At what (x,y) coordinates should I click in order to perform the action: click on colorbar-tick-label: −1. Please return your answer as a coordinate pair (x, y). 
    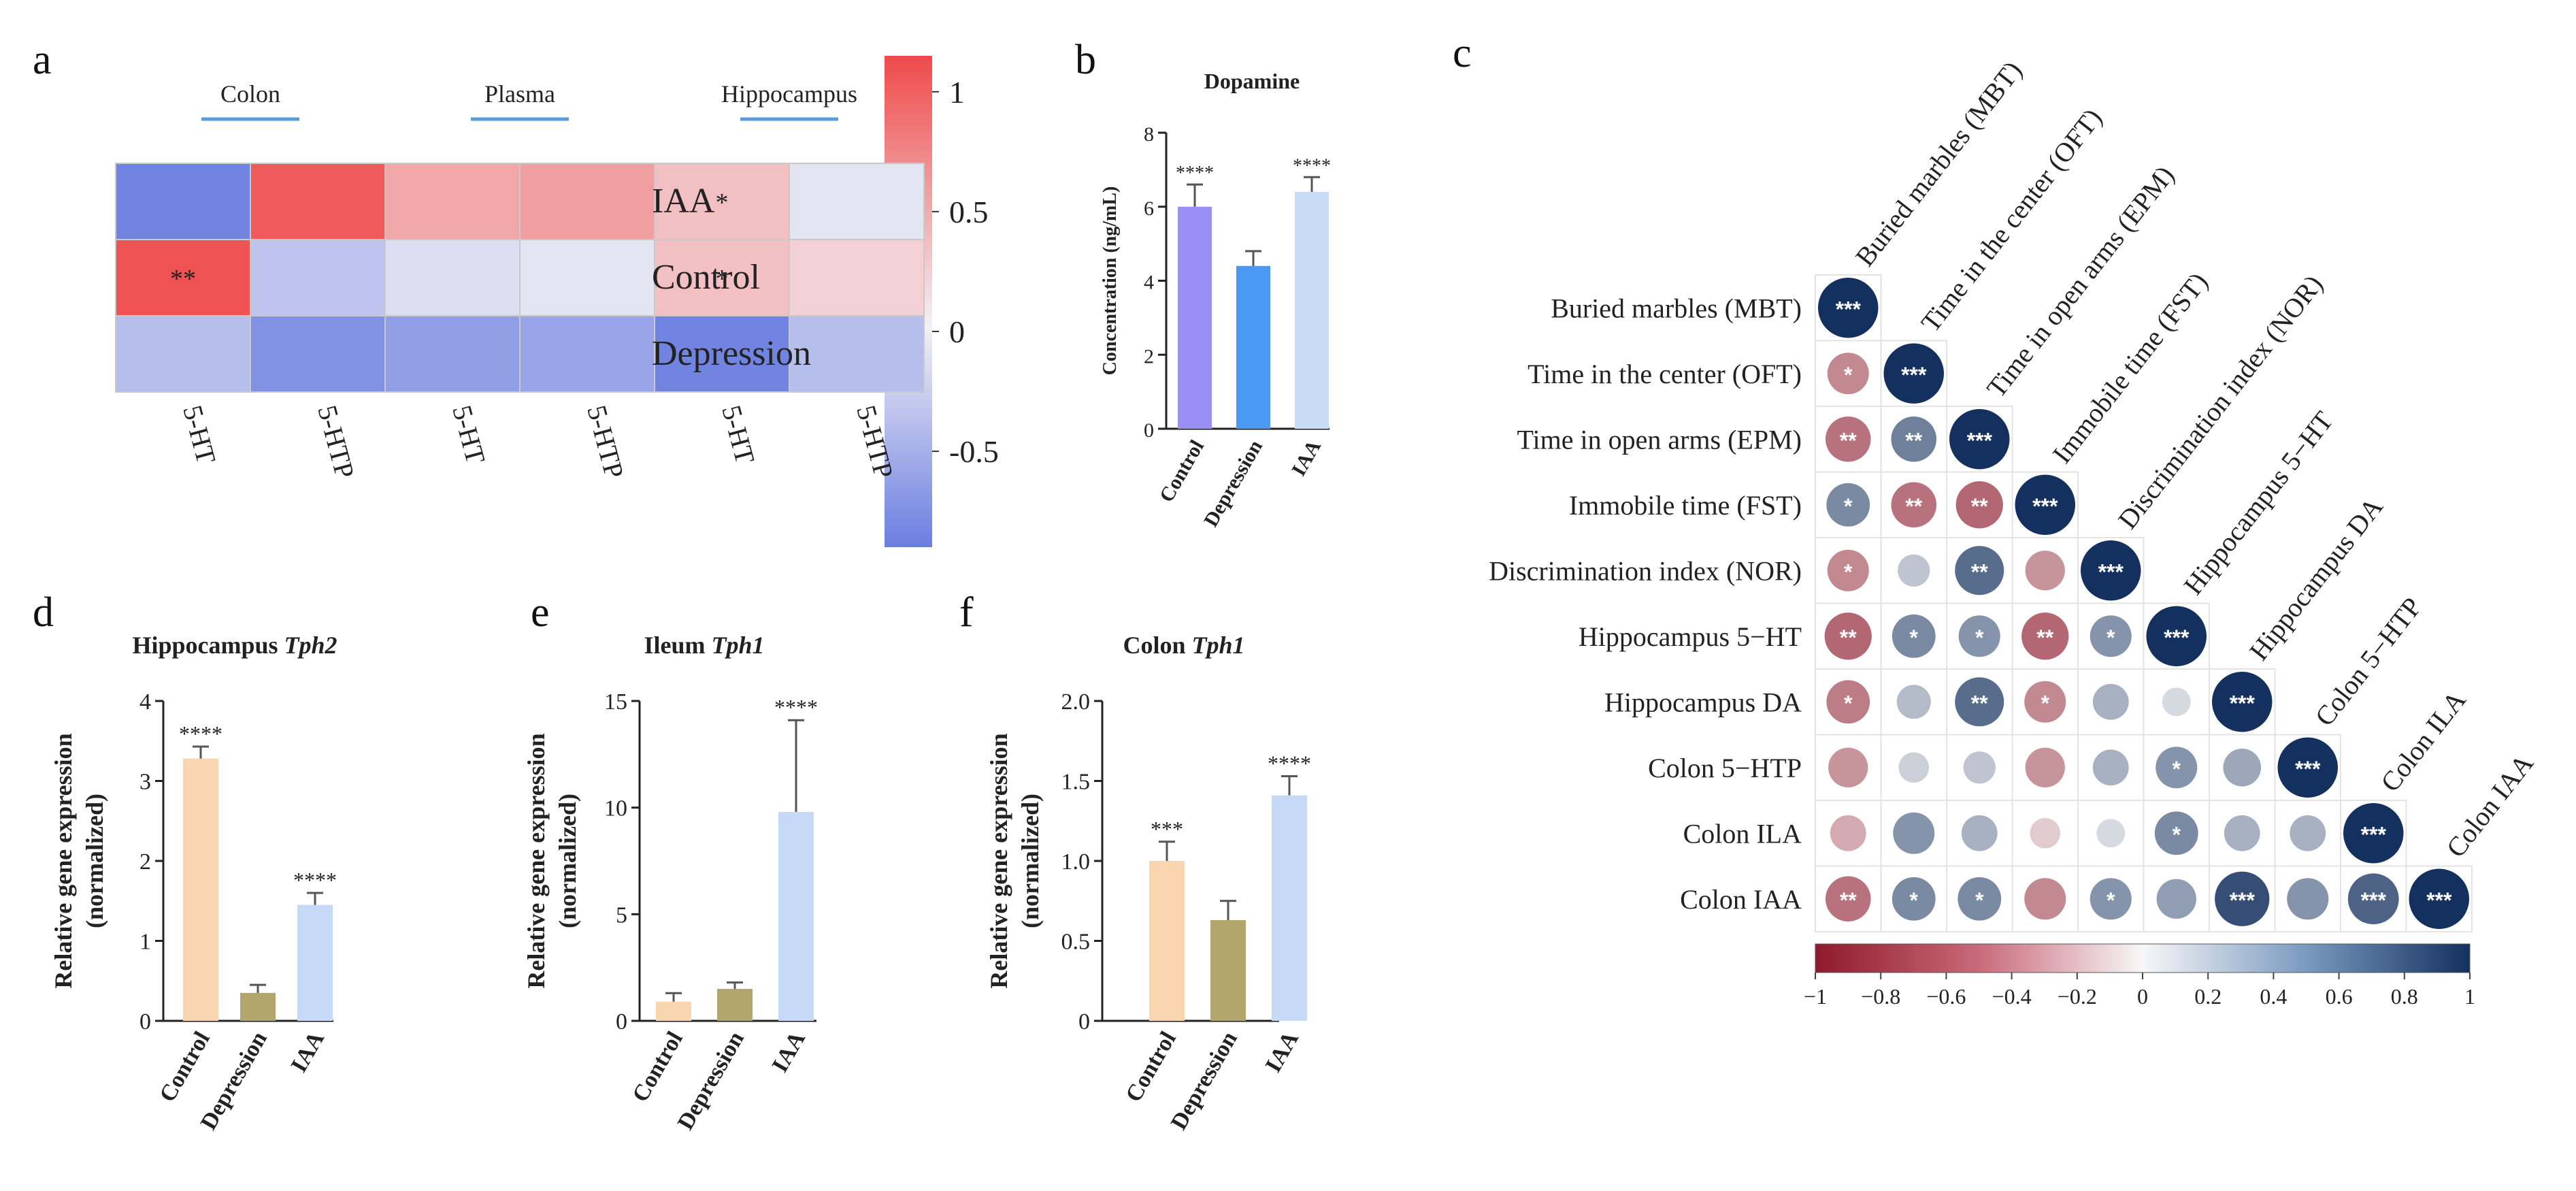
    Looking at the image, I should click on (1816, 997).